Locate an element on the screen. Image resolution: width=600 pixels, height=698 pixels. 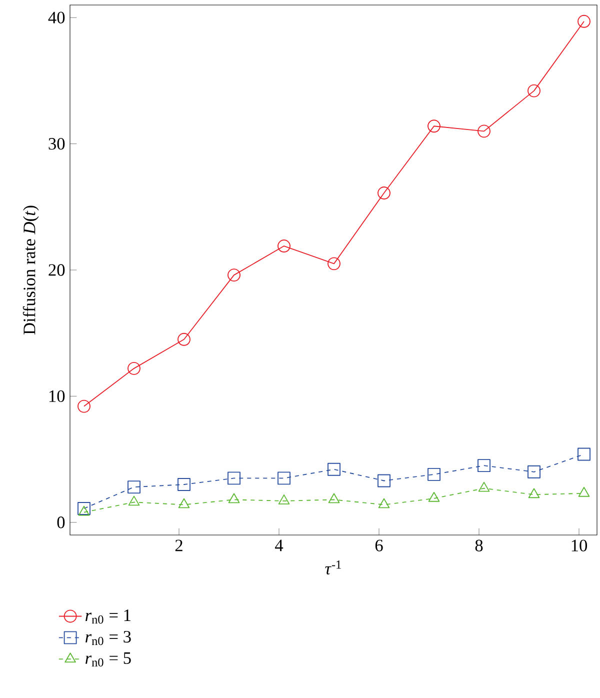
y-tick-label: 40 is located at coordinates (56, 18).